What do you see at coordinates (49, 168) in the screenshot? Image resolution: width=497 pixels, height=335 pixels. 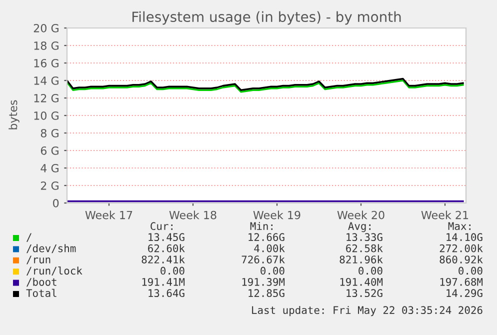 I see `y-tick-label: 4 G` at bounding box center [49, 168].